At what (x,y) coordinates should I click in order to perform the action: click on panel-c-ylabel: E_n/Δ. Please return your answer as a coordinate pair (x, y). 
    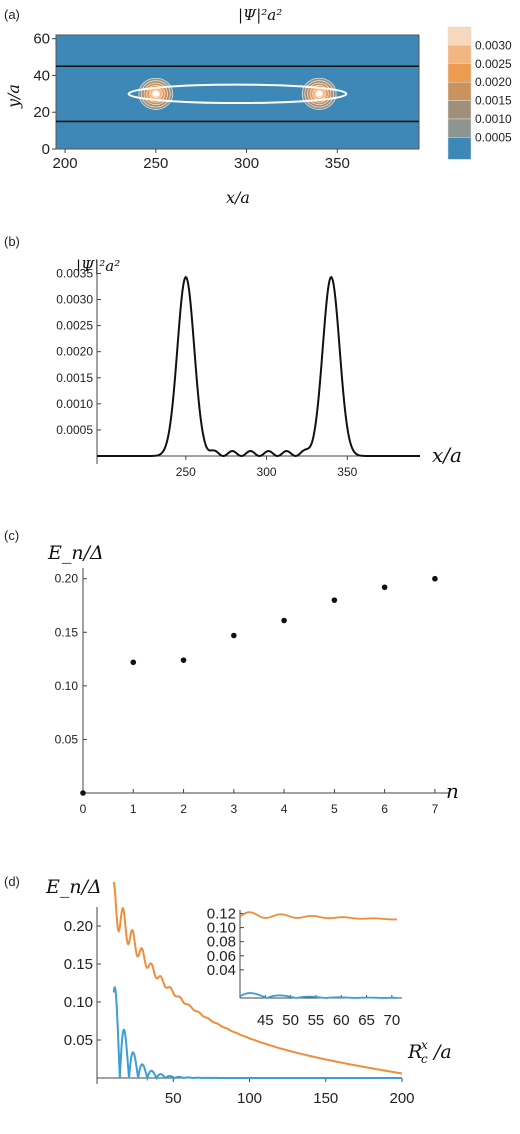
    Looking at the image, I should click on (75, 553).